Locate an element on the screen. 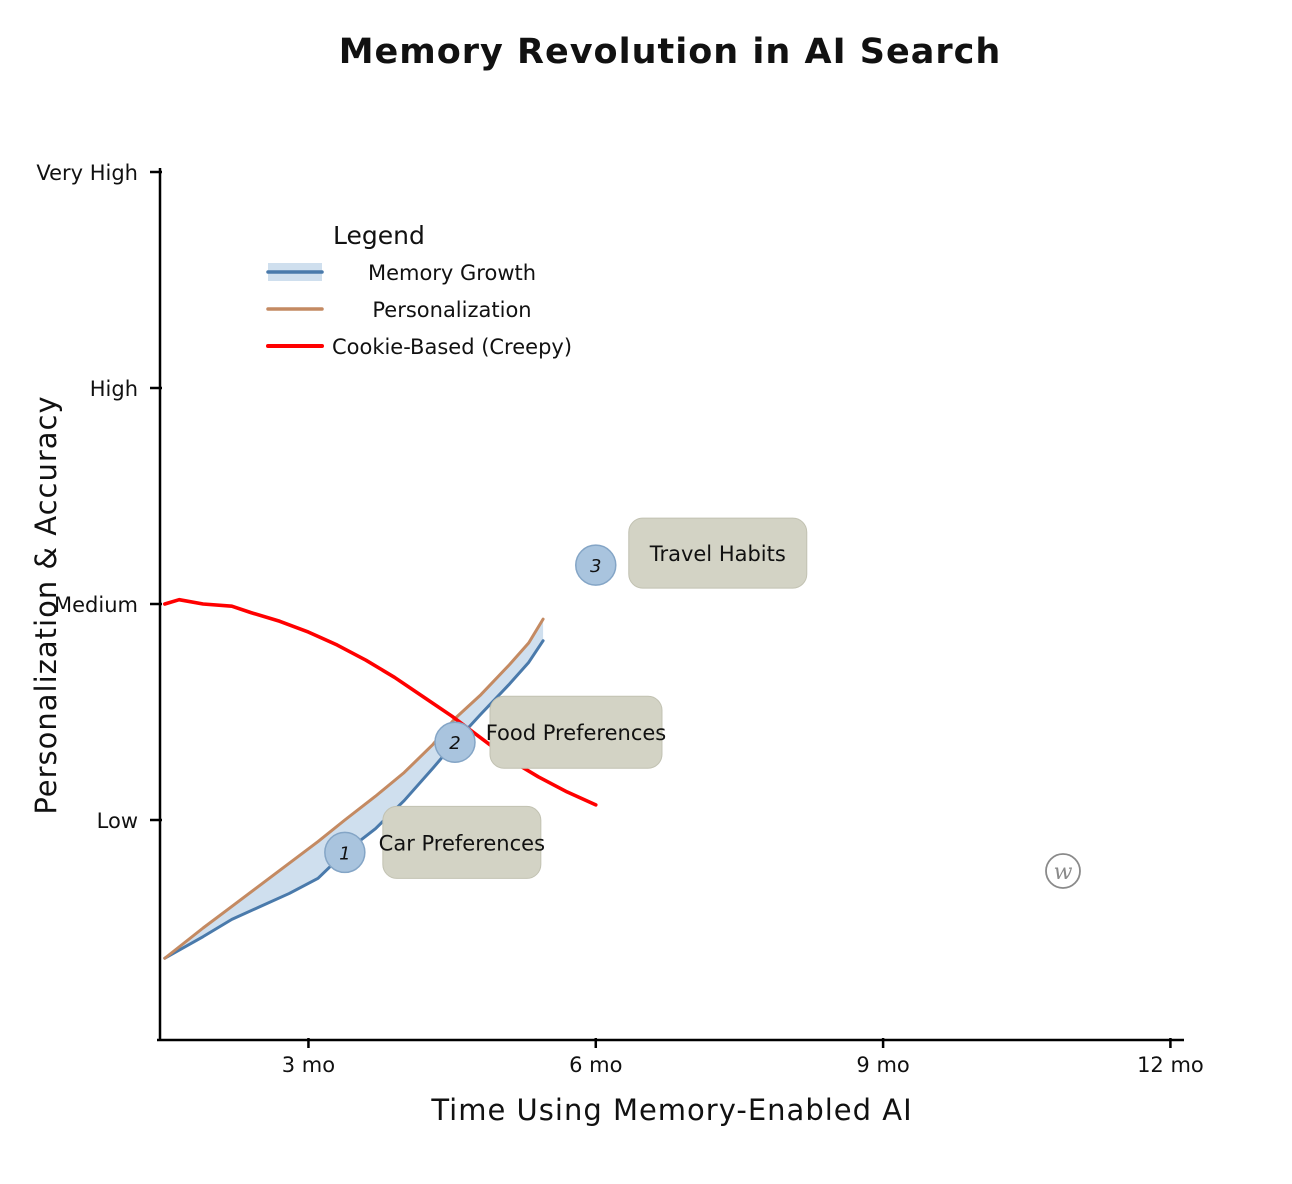 Image resolution: width=1292 pixels, height=1184 pixels. legend-entry-label: Cookie-Based (Creepy) is located at coordinates (452, 347).